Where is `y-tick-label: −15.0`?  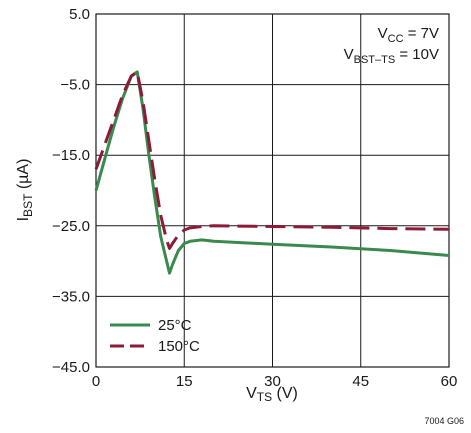 y-tick-label: −15.0 is located at coordinates (71, 155).